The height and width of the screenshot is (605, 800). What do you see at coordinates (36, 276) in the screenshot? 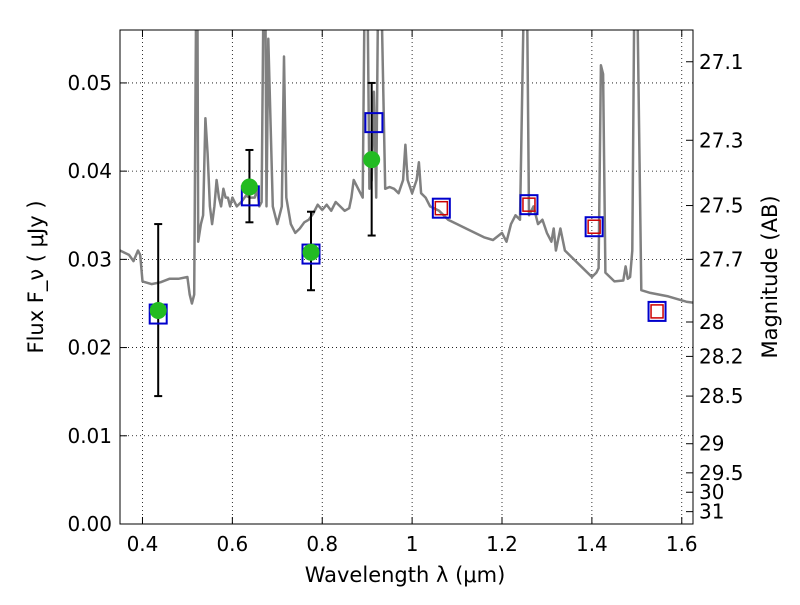
I see `y-axis-label: Flux F_ν ( μJy )` at bounding box center [36, 276].